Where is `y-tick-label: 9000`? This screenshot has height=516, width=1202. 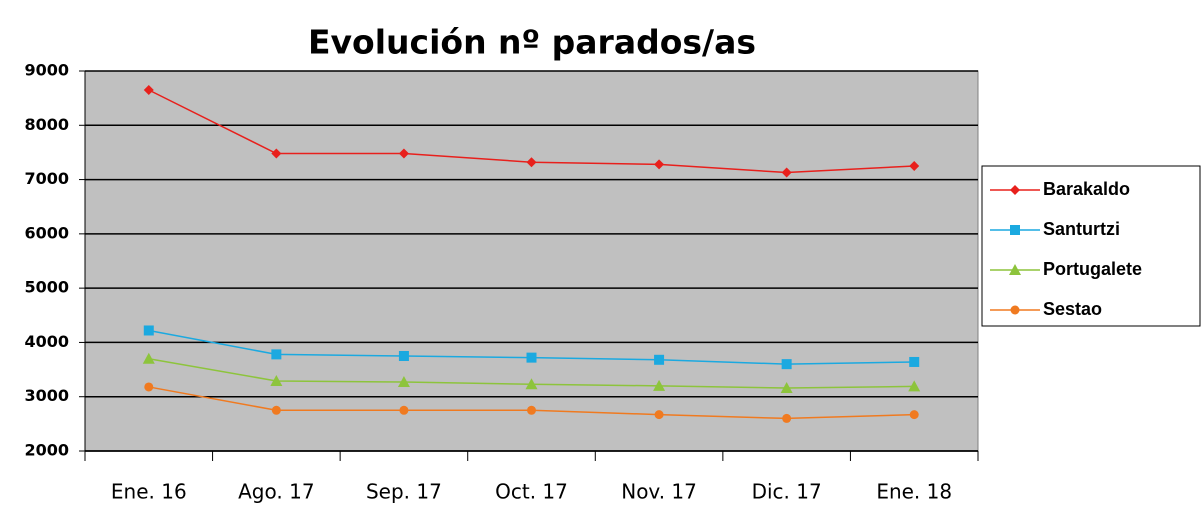 y-tick-label: 9000 is located at coordinates (46, 70).